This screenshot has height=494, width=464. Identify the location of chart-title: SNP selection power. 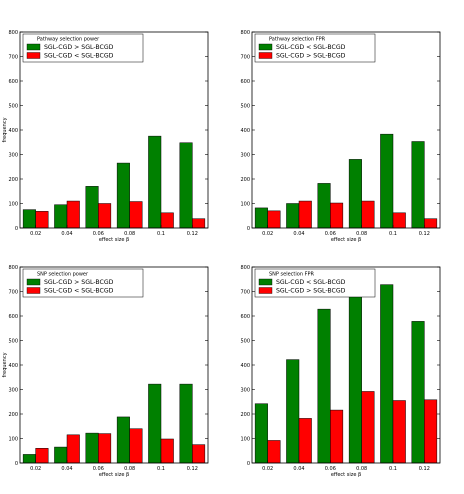
(63, 275).